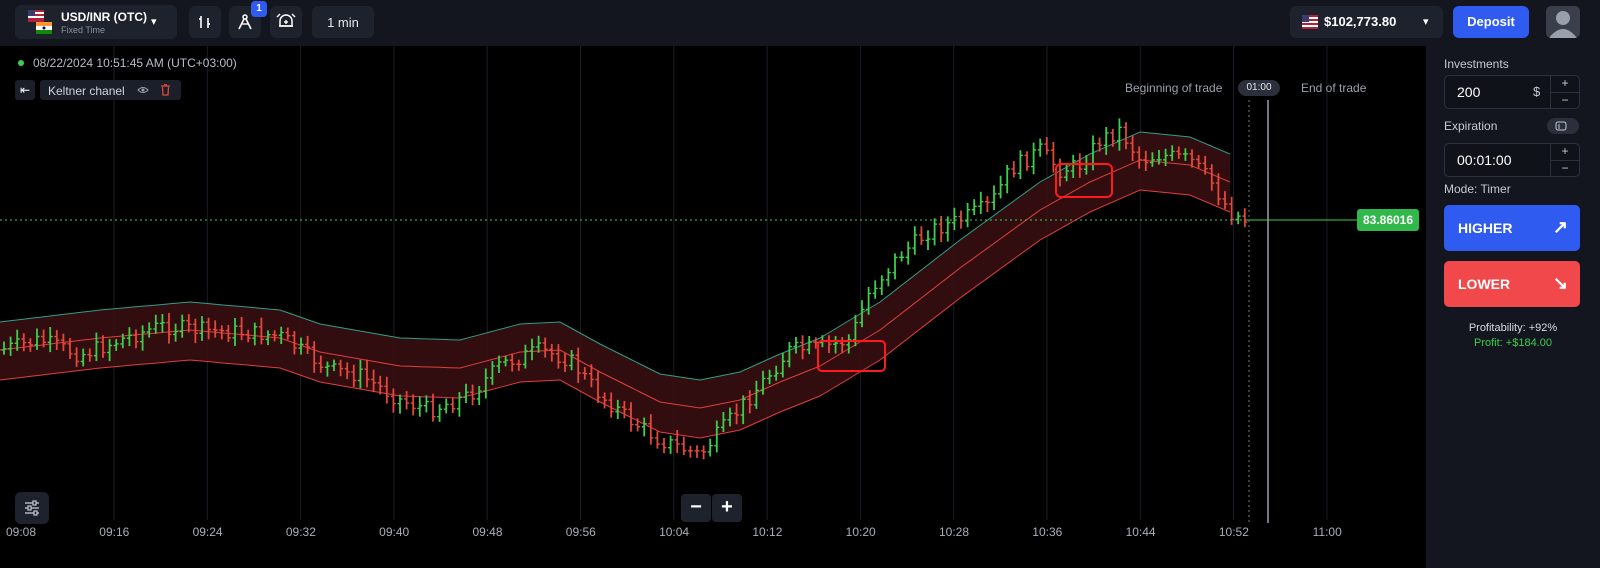 The width and height of the screenshot is (1600, 568). I want to click on expiration-input: 00:01:00 + −, so click(1512, 160).